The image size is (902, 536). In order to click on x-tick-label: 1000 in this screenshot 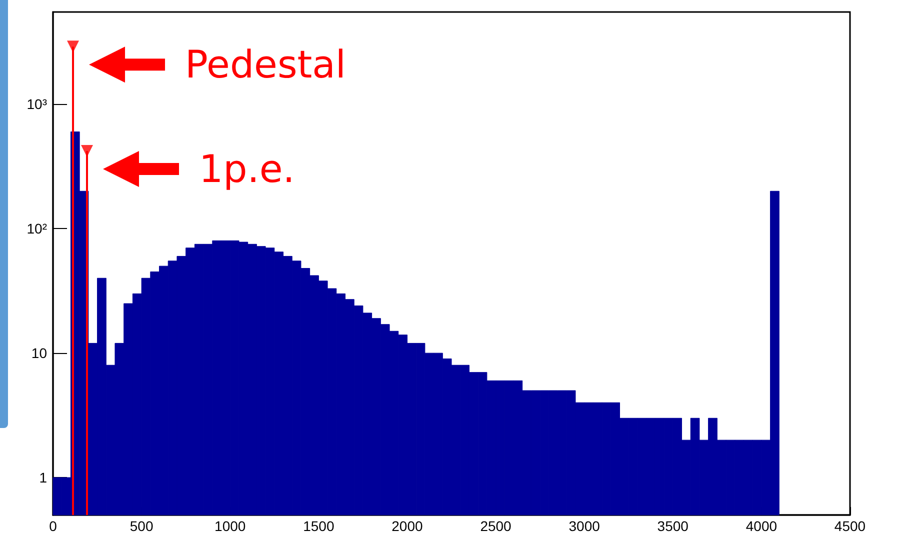, I will do `click(230, 526)`.